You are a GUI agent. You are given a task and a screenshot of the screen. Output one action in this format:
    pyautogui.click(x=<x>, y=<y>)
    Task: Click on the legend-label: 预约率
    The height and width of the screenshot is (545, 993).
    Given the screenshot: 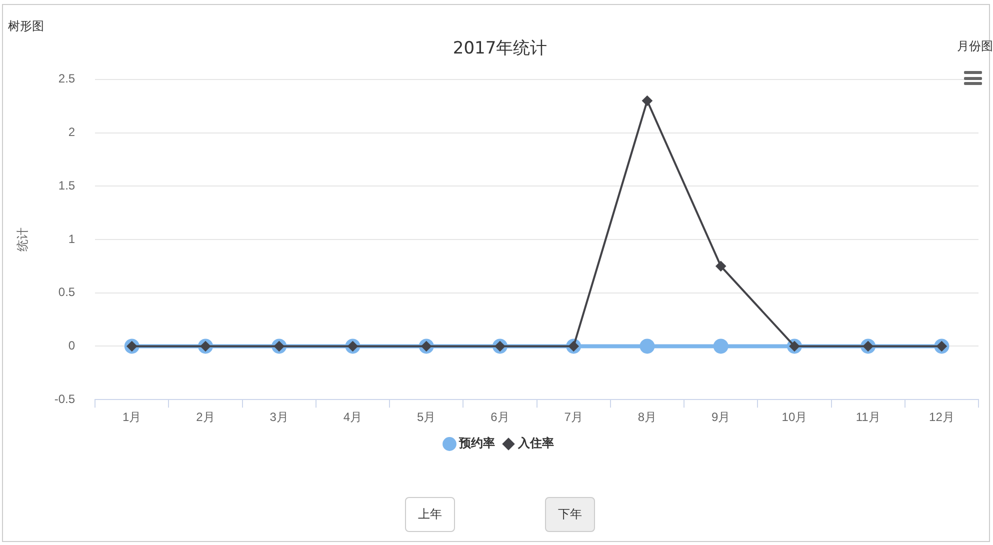 What is the action you would take?
    pyautogui.click(x=476, y=443)
    